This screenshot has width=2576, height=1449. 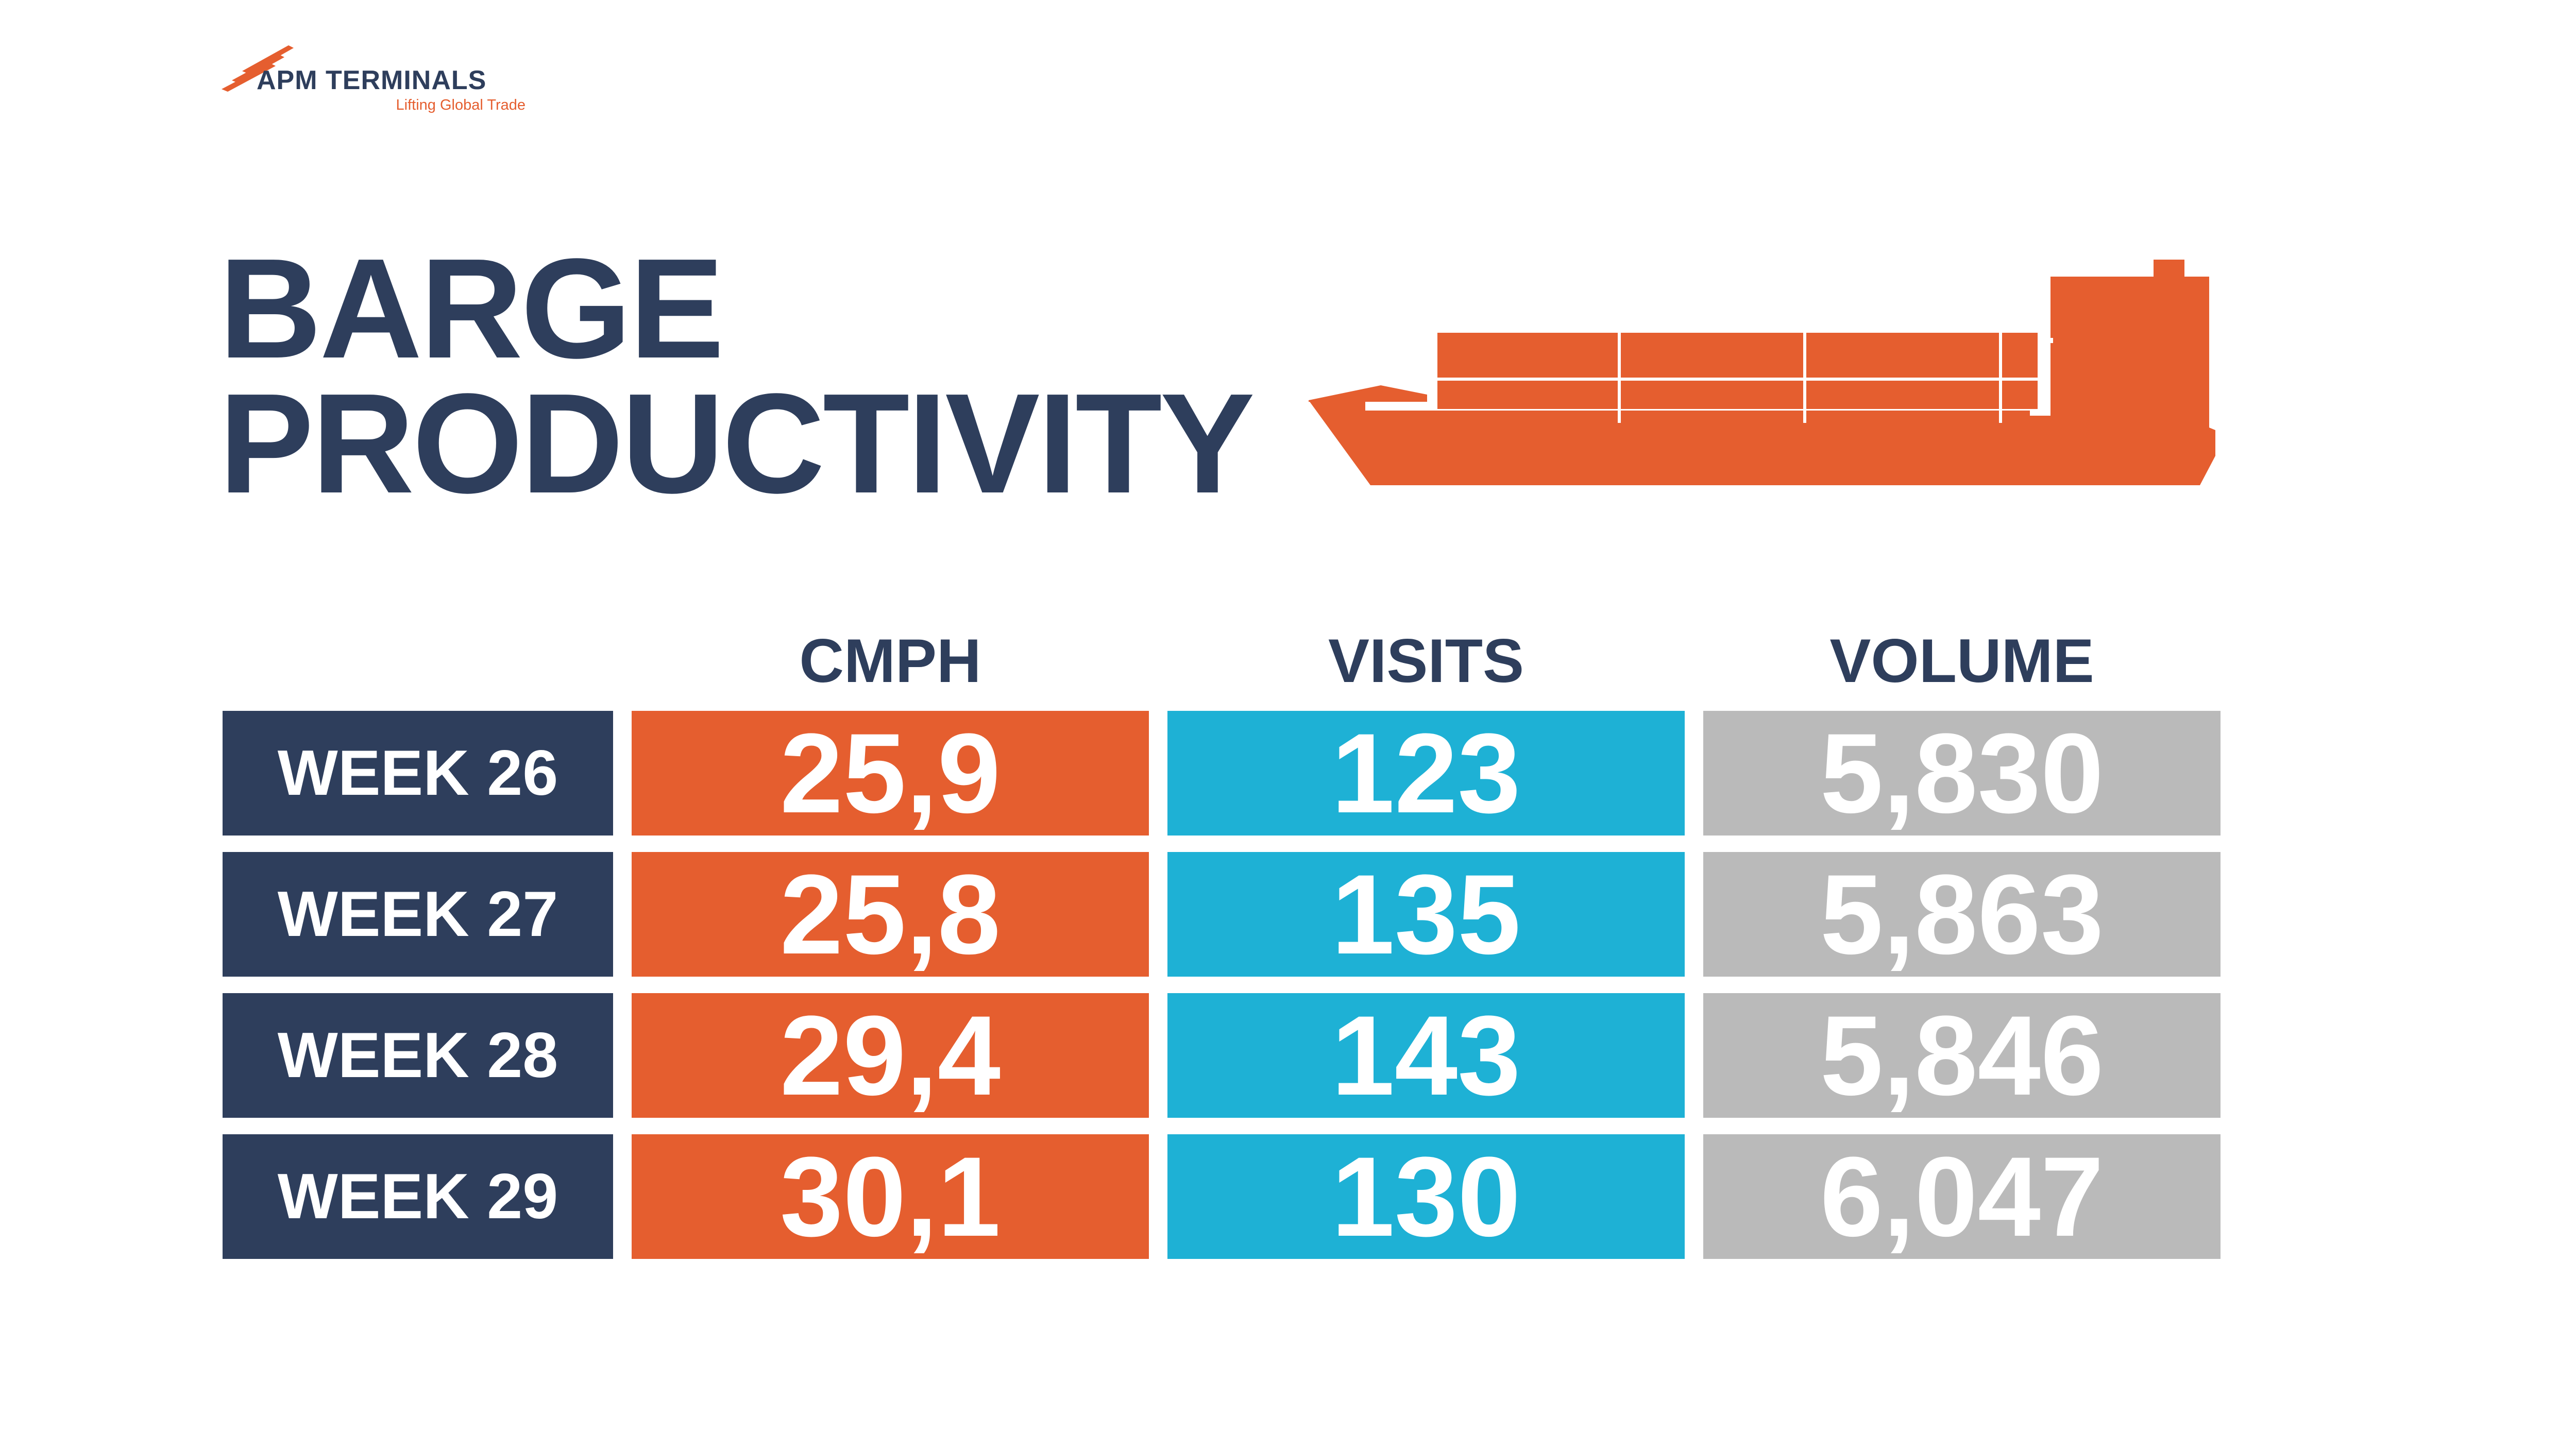 What do you see at coordinates (1962, 914) in the screenshot?
I see `volume-value: 5,863` at bounding box center [1962, 914].